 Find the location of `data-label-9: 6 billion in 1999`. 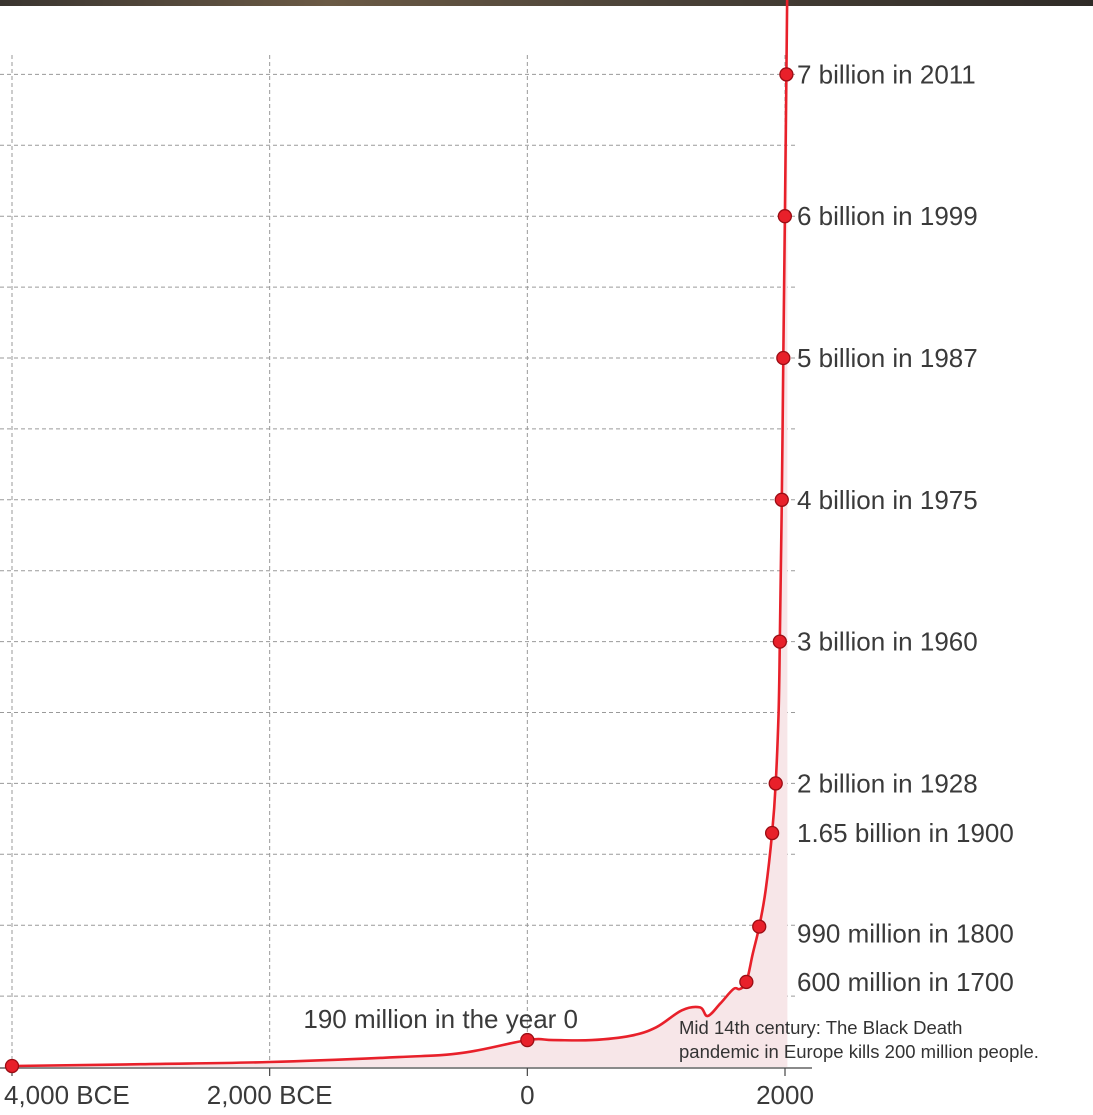

data-label-9: 6 billion in 1999 is located at coordinates (887, 216).